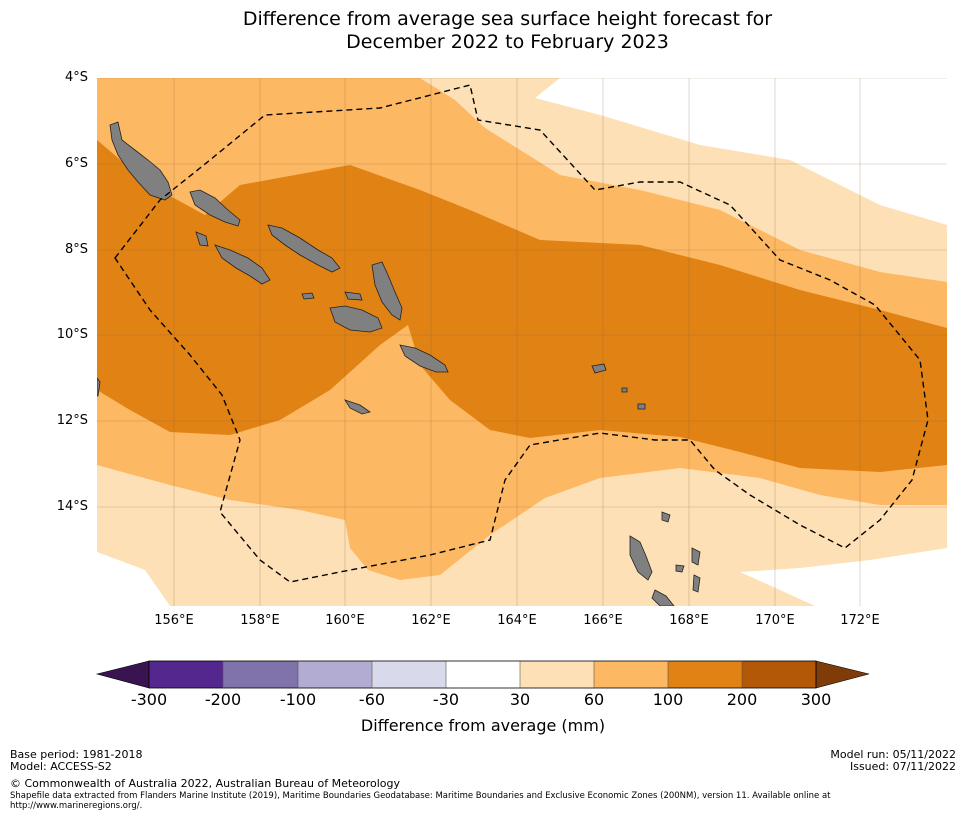 The image size is (965, 816). What do you see at coordinates (816, 699) in the screenshot?
I see `colorbar-tick: 300` at bounding box center [816, 699].